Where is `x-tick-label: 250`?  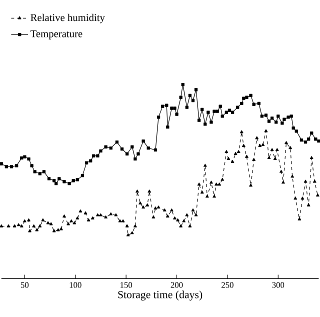 x-tick-label: 250 is located at coordinates (228, 285).